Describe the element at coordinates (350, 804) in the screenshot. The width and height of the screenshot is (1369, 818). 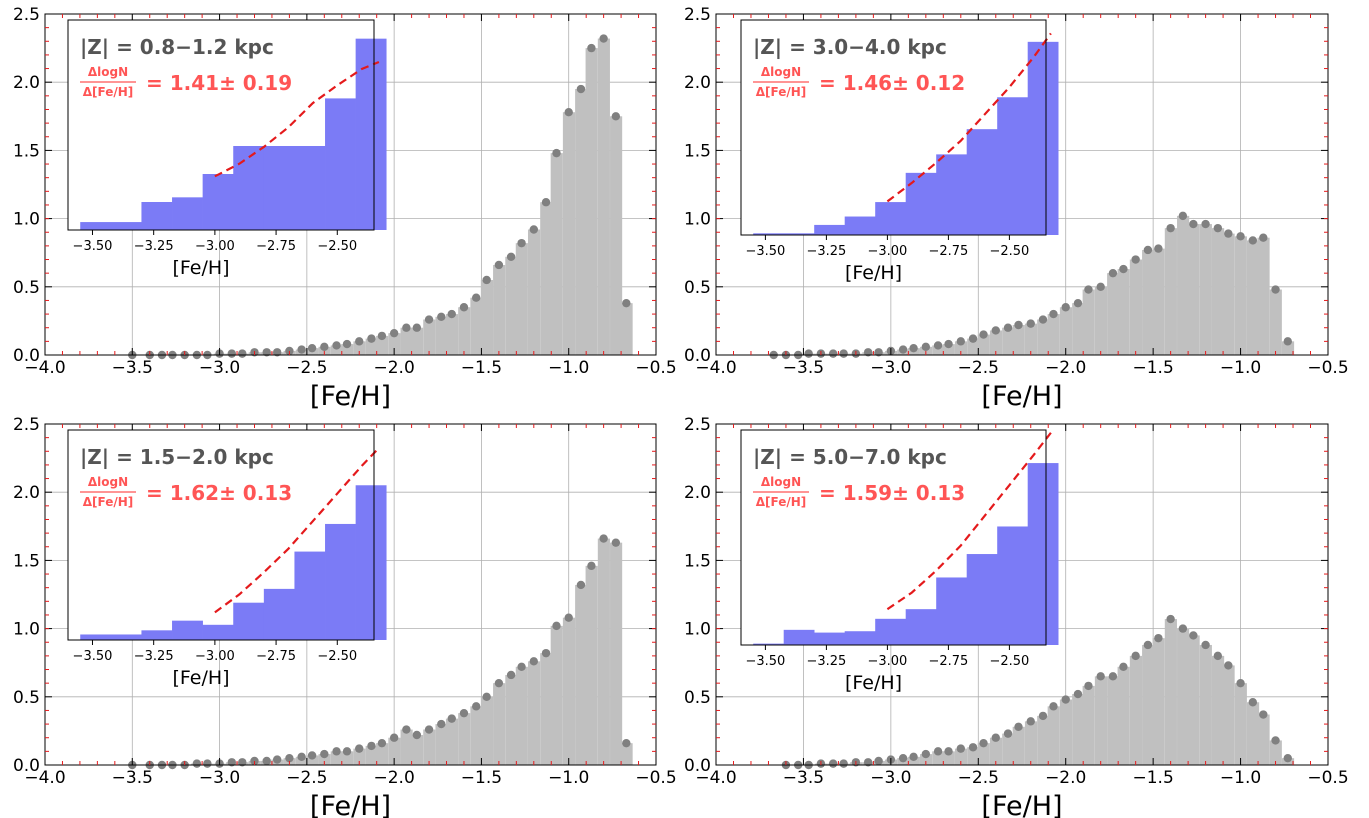
I see `x-axis-label: [Fe/H]` at that location.